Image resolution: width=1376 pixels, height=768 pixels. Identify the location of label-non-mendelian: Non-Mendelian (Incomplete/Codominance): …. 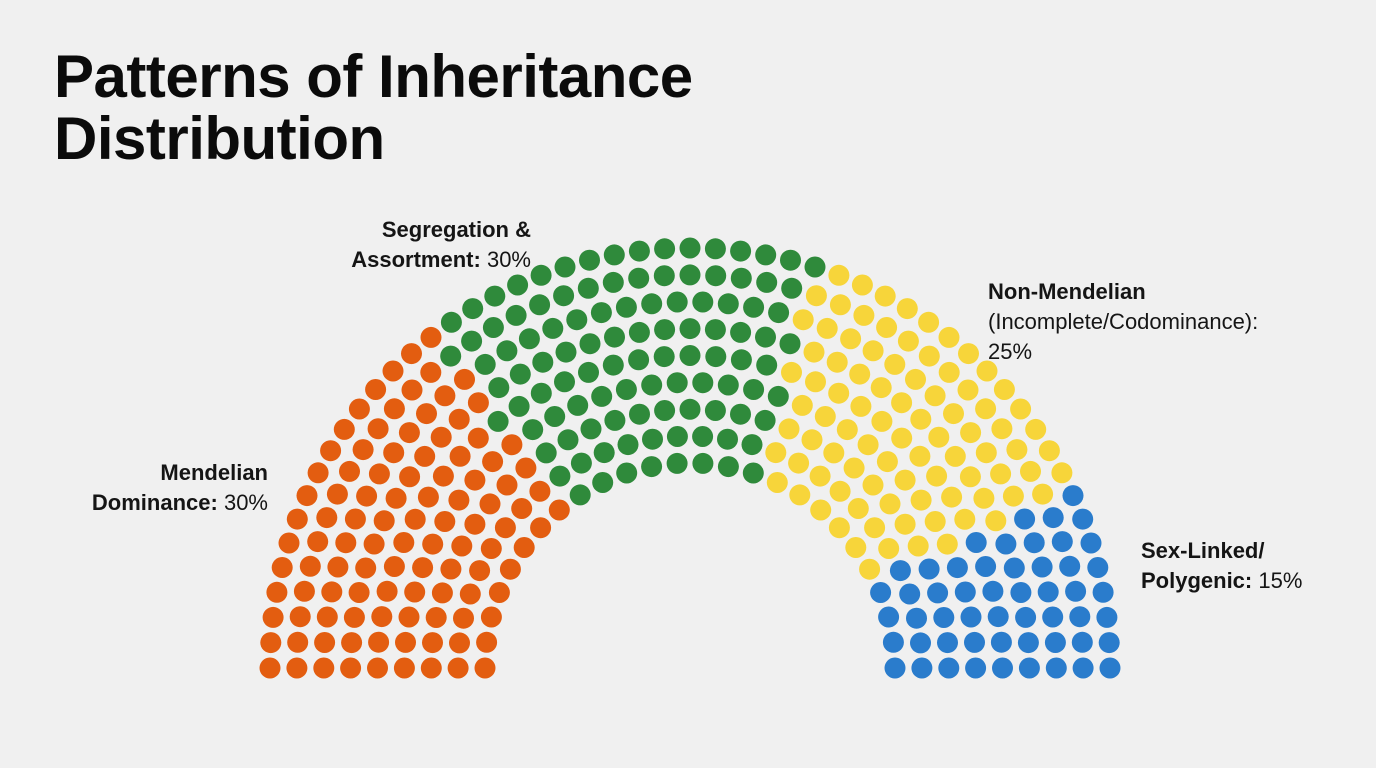
(1123, 322).